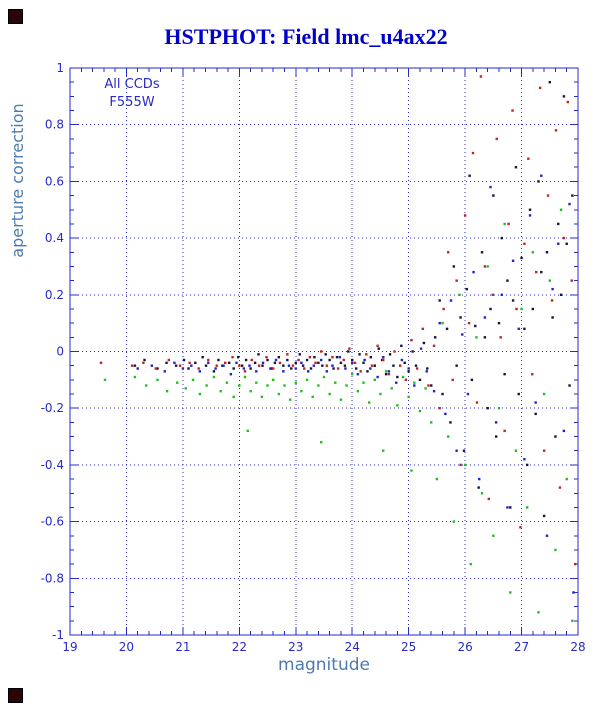 Image resolution: width=612 pixels, height=709 pixels. Describe the element at coordinates (324, 665) in the screenshot. I see `x-axis-label: magnitude` at that location.